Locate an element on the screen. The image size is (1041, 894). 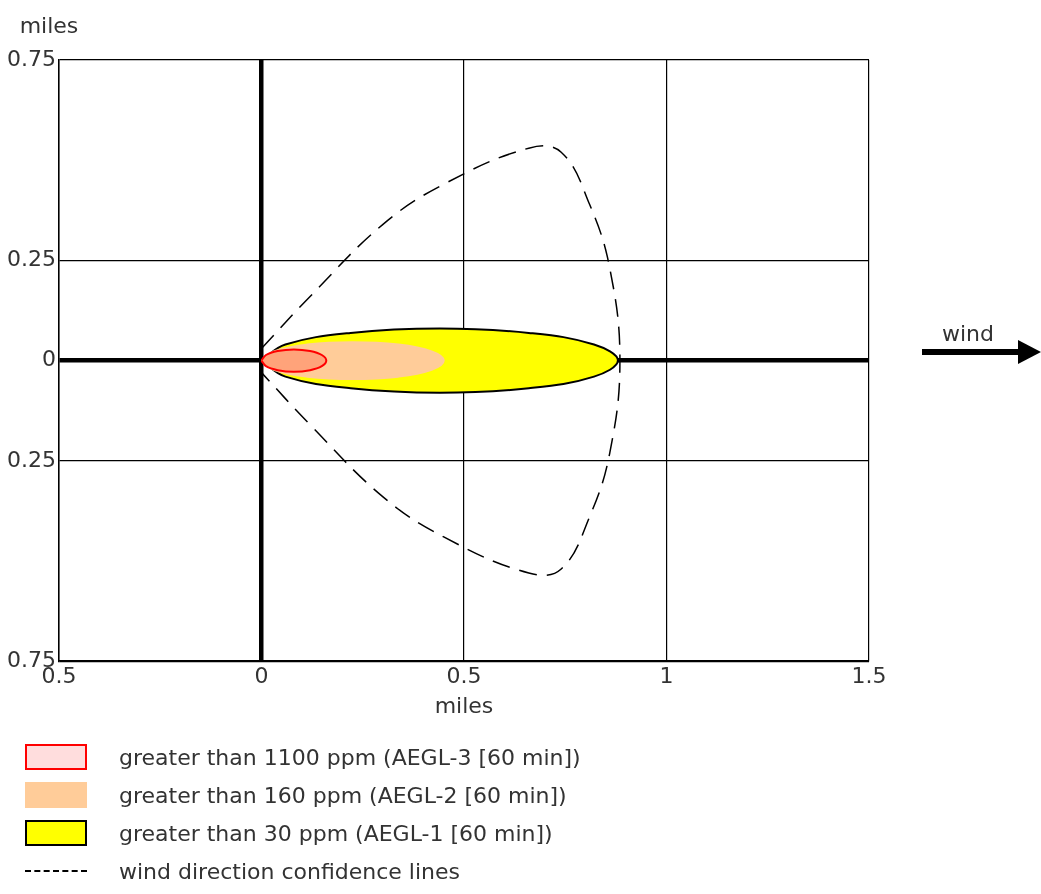
y-tick-label: 0.75 is located at coordinates (31, 58).